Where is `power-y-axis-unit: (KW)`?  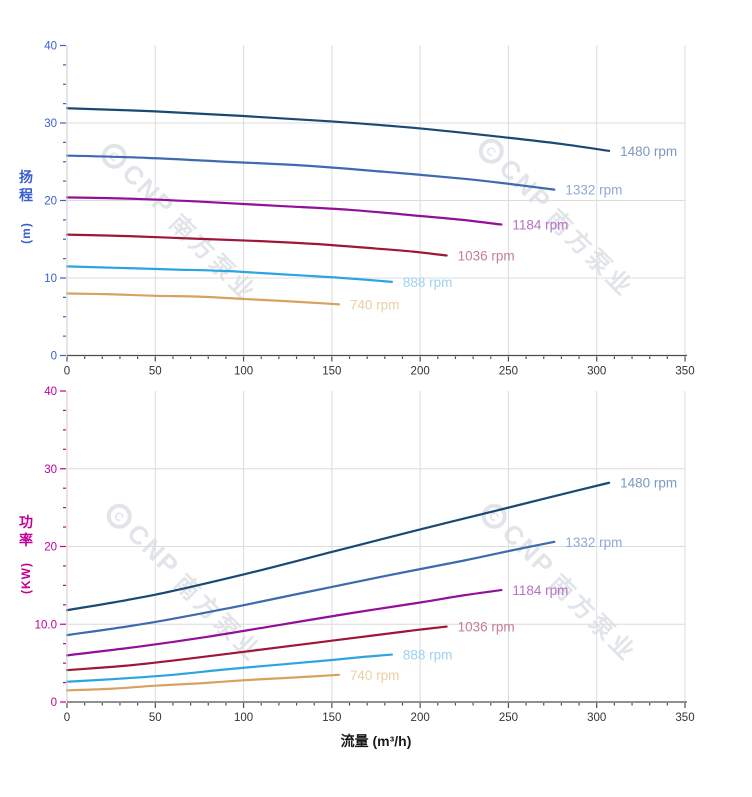 power-y-axis-unit: (KW) is located at coordinates (26, 578).